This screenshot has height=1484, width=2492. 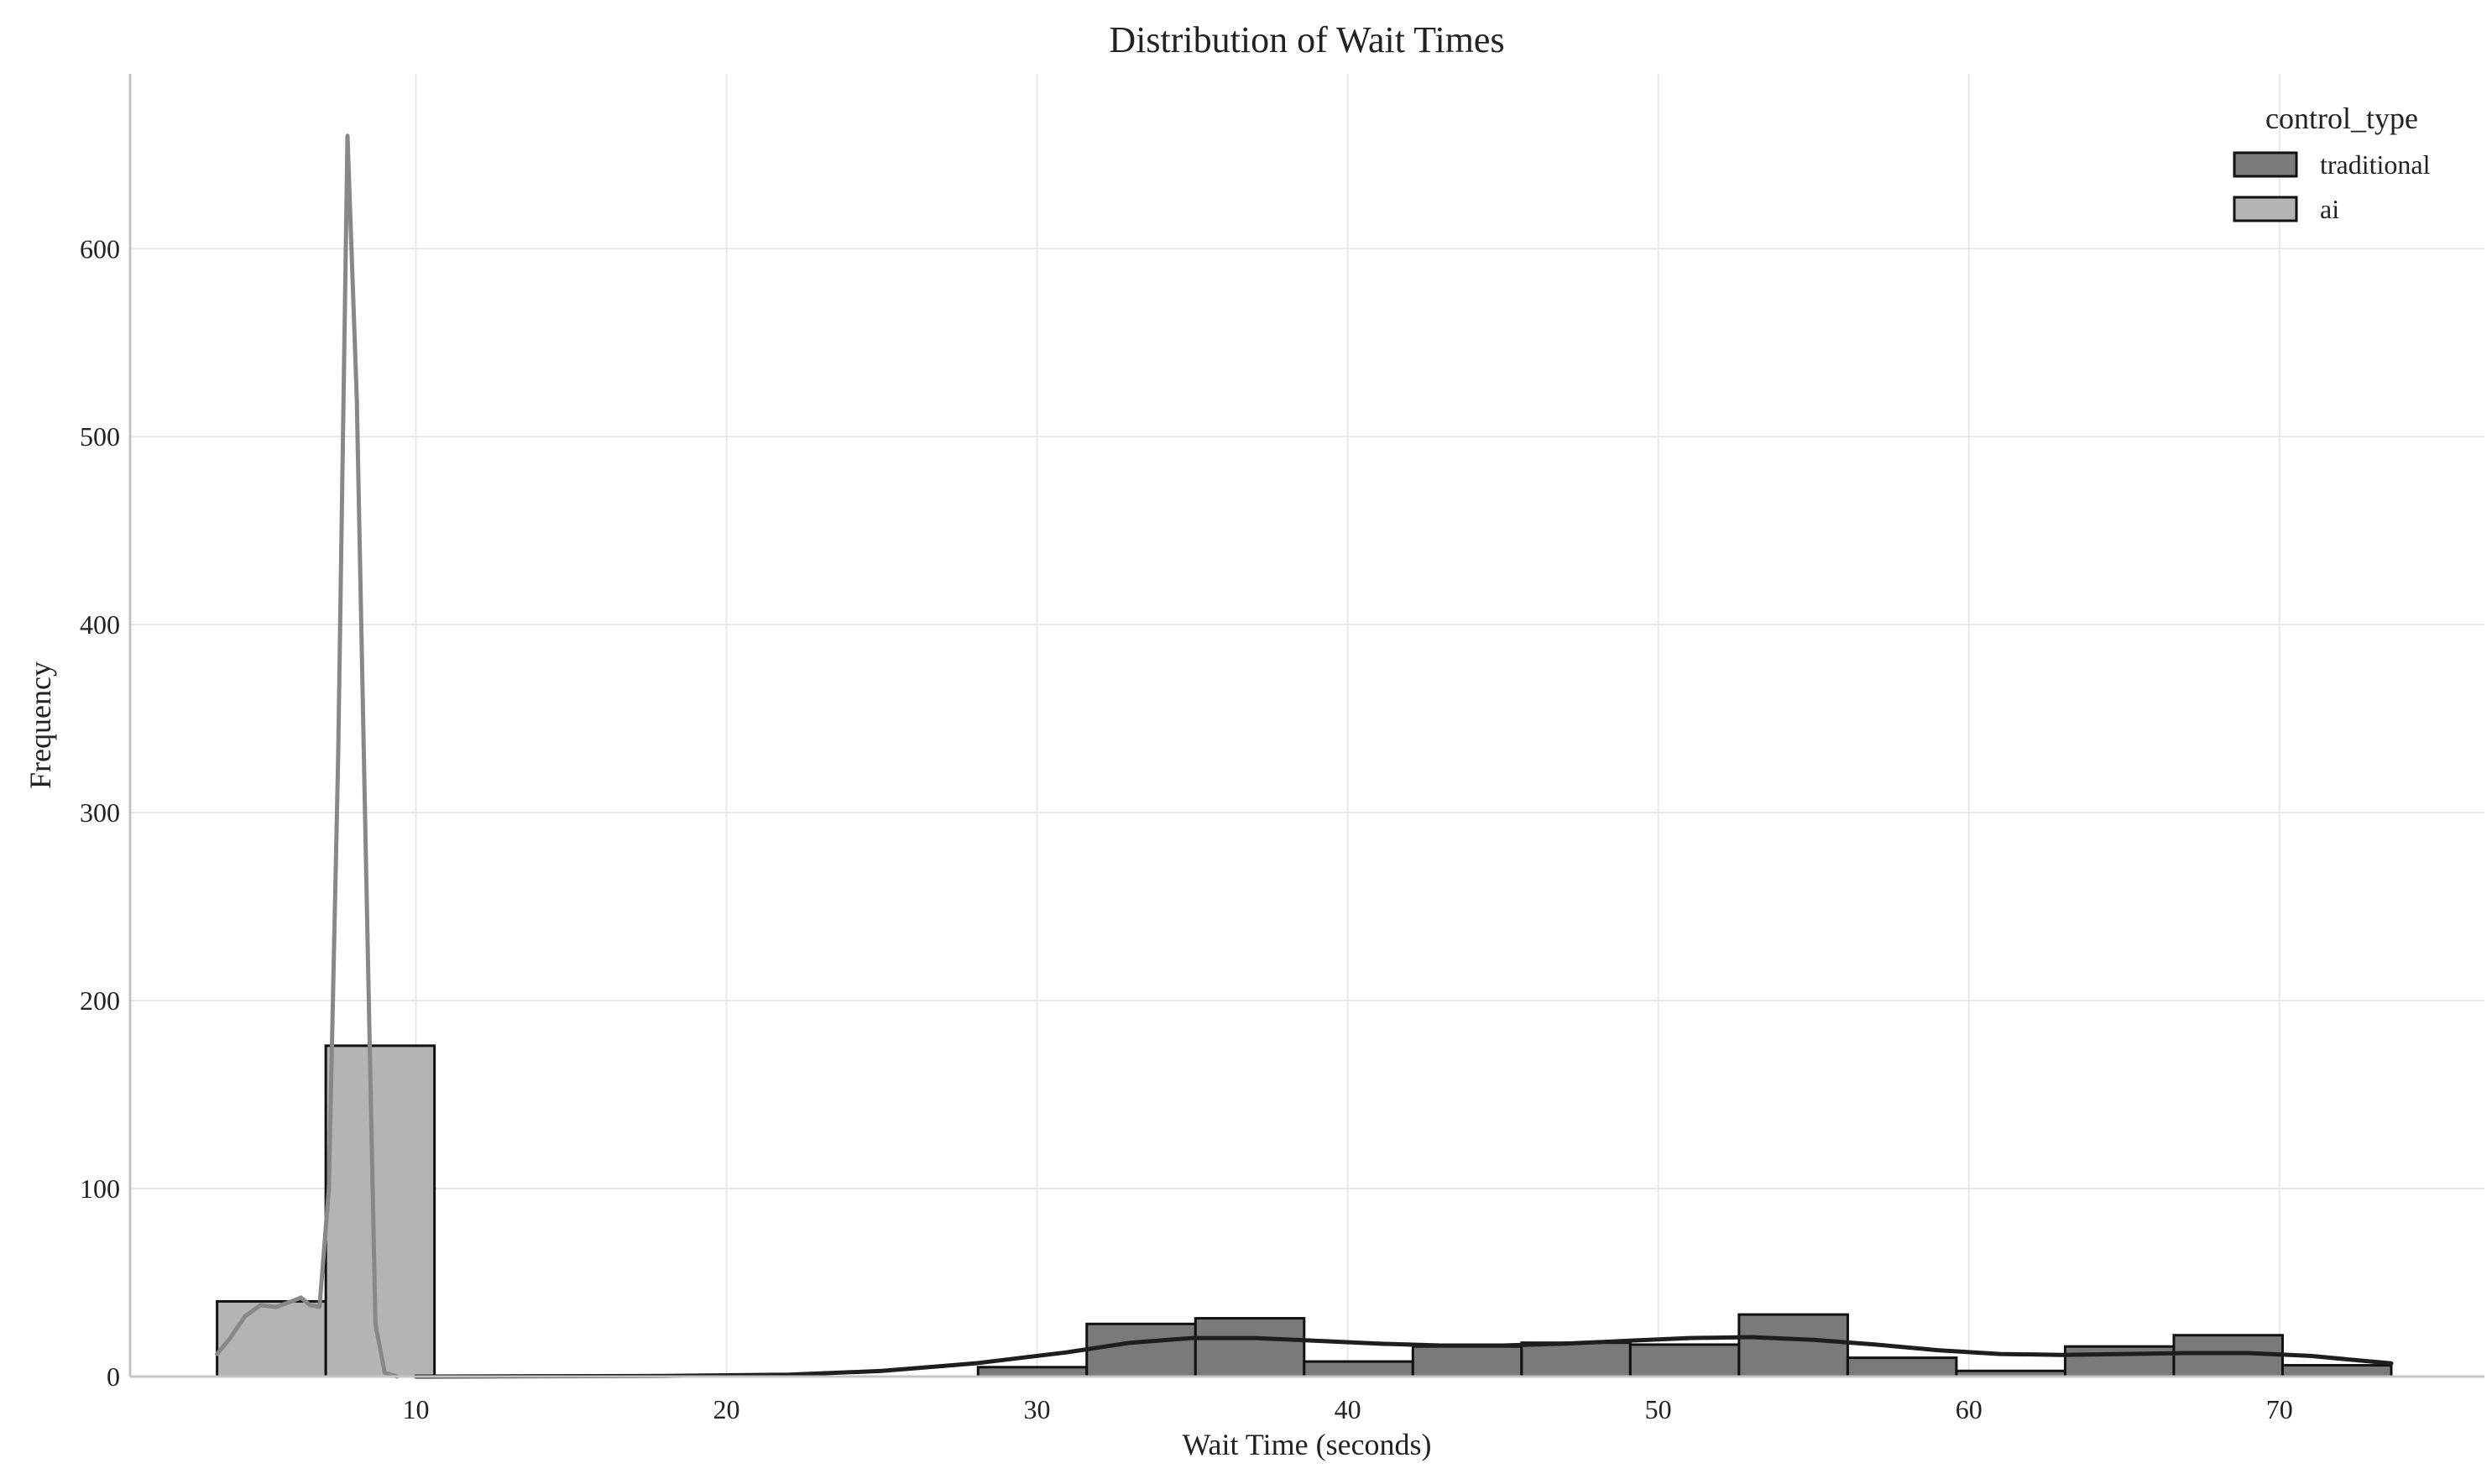 What do you see at coordinates (2375, 164) in the screenshot?
I see `legend-label-traditional: traditional` at bounding box center [2375, 164].